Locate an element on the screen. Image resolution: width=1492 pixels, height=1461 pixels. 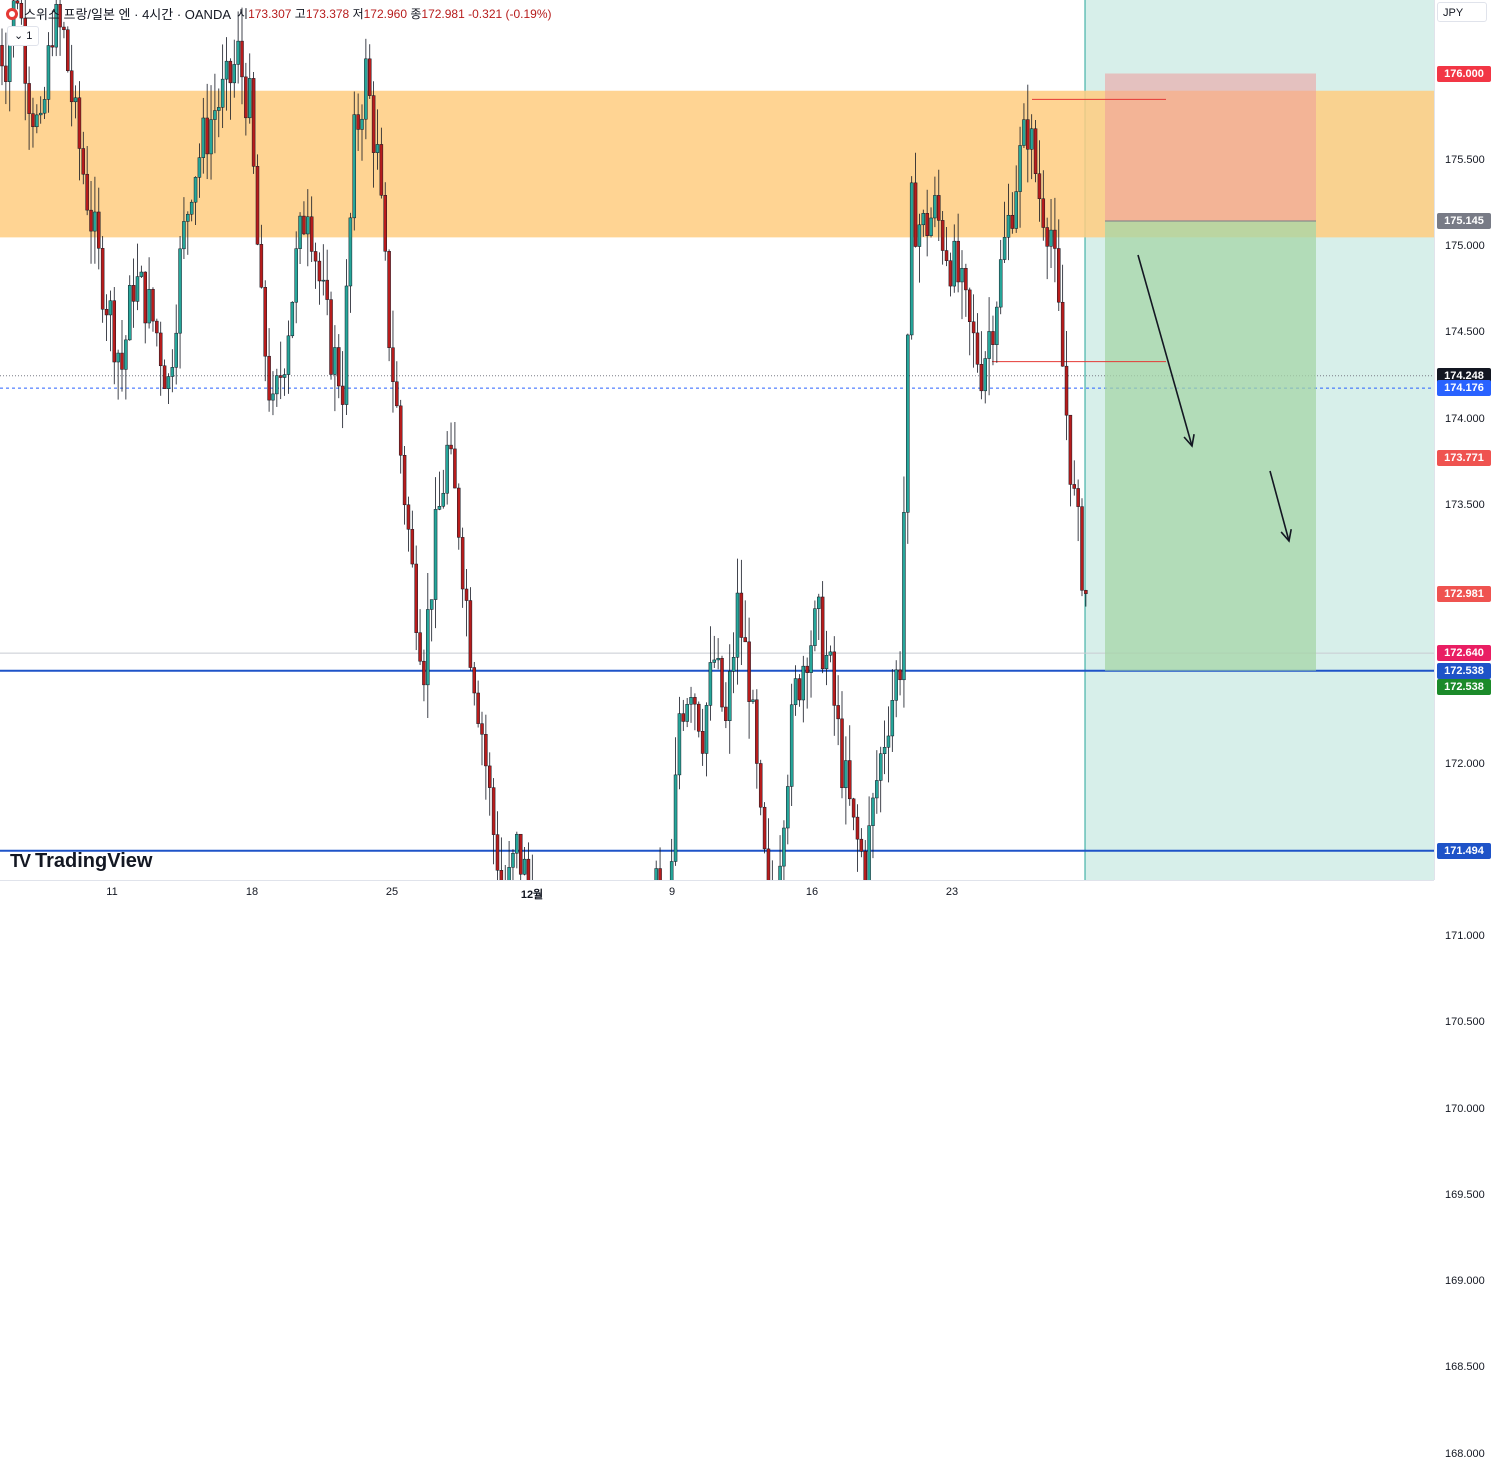
price-tick-label: 174.500 is located at coordinates (1465, 332).